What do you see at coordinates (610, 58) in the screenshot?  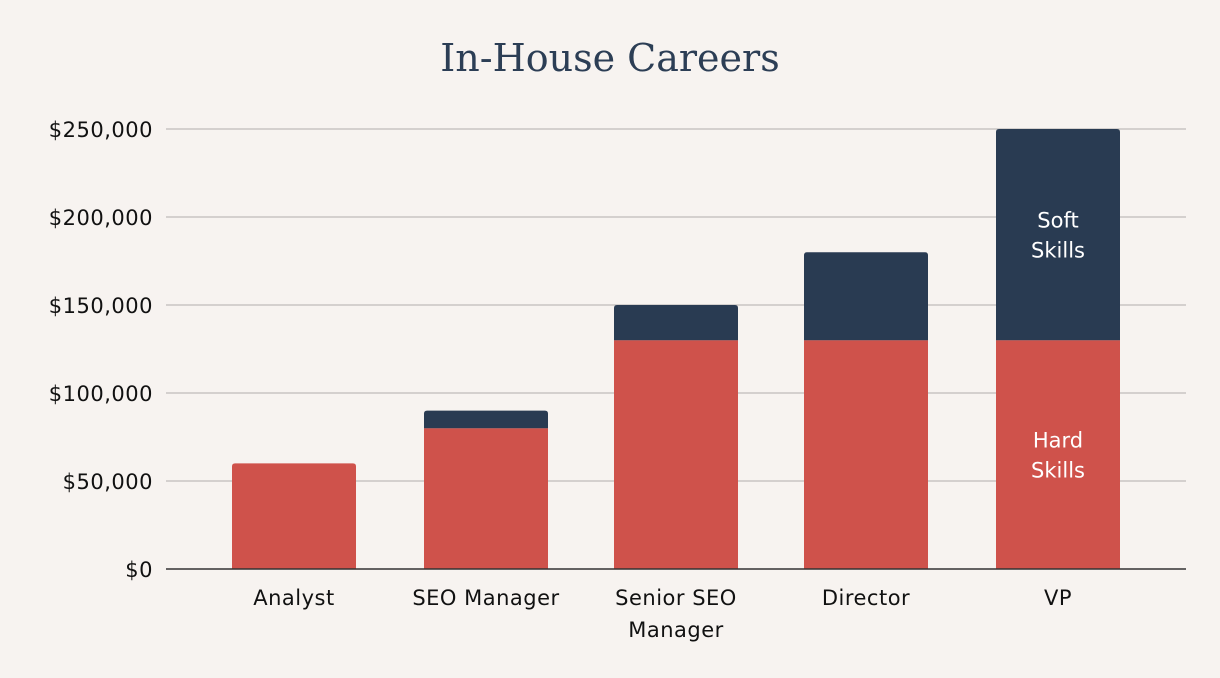 I see `chart-title: In-House Careers` at bounding box center [610, 58].